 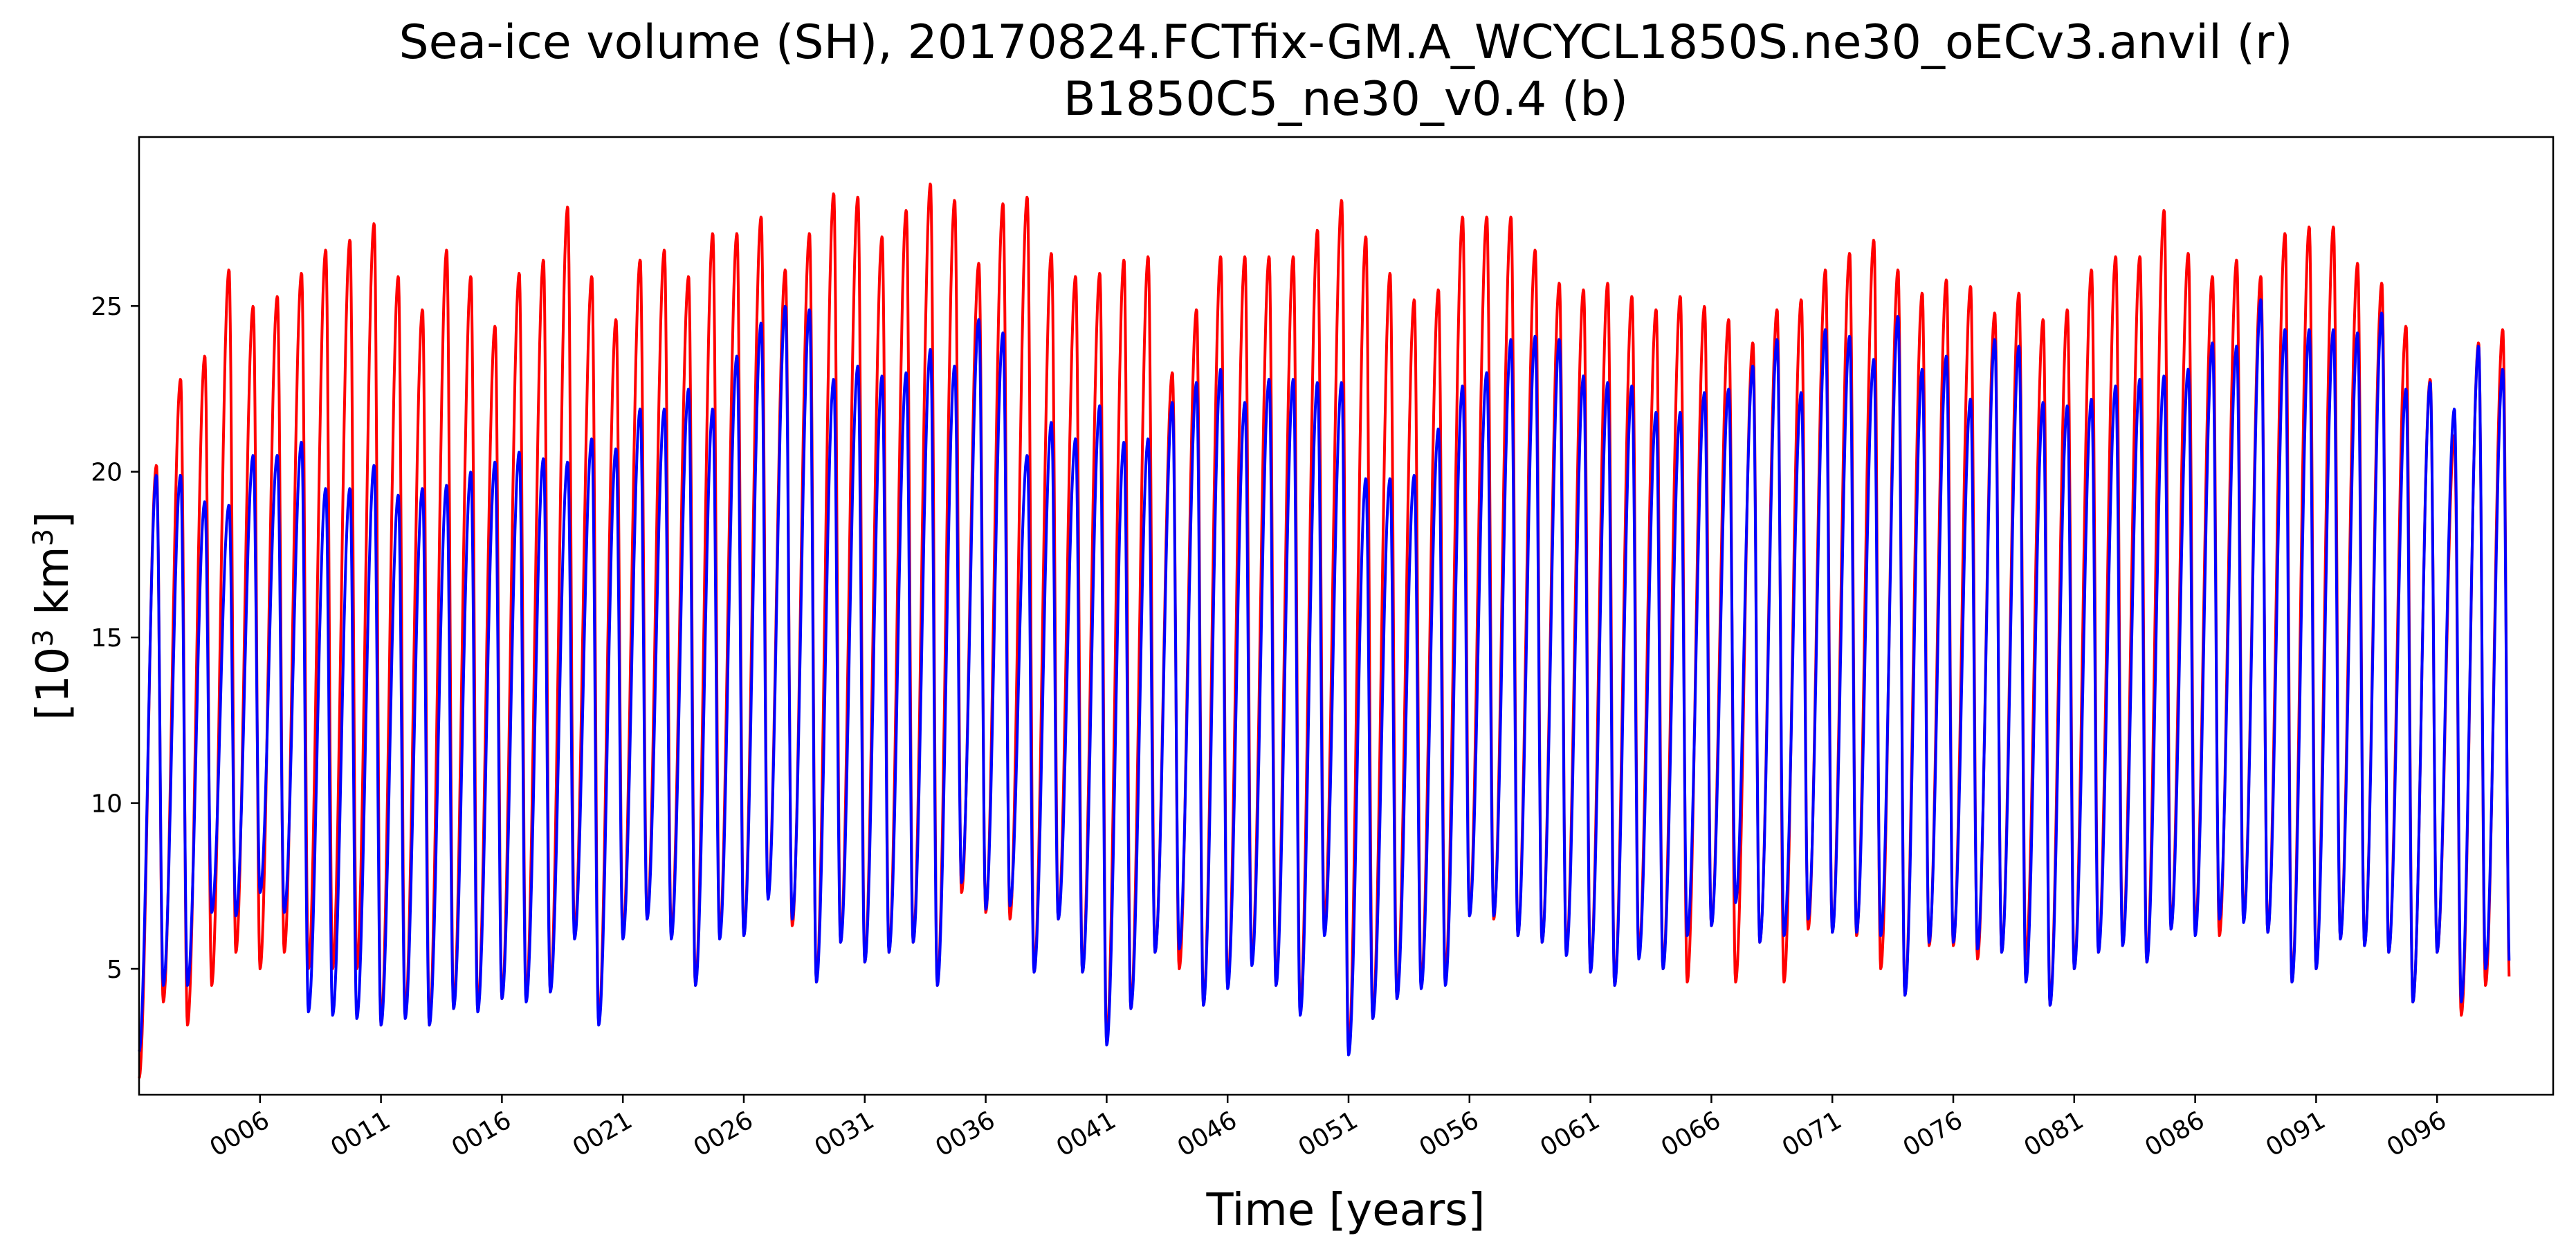 I want to click on y-tick-label: 10, so click(x=107, y=804).